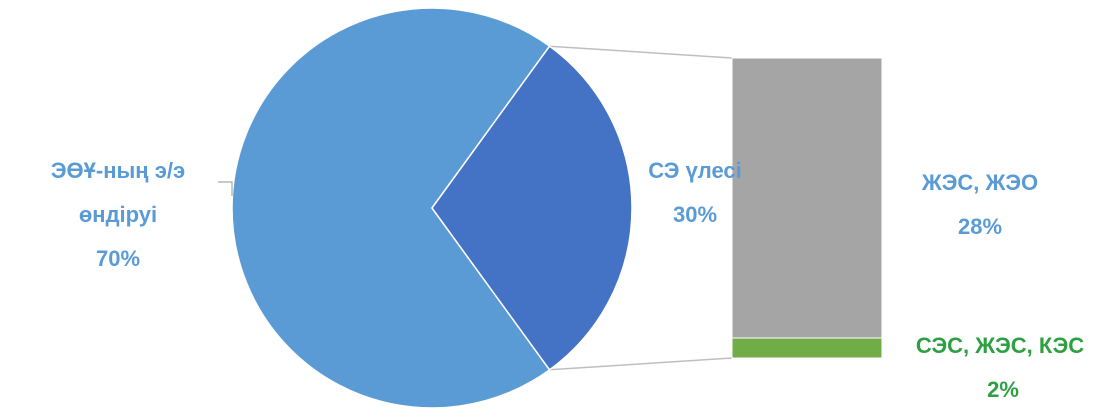 The height and width of the screenshot is (411, 1120). What do you see at coordinates (641, 364) in the screenshot?
I see `connector-line-bottom` at bounding box center [641, 364].